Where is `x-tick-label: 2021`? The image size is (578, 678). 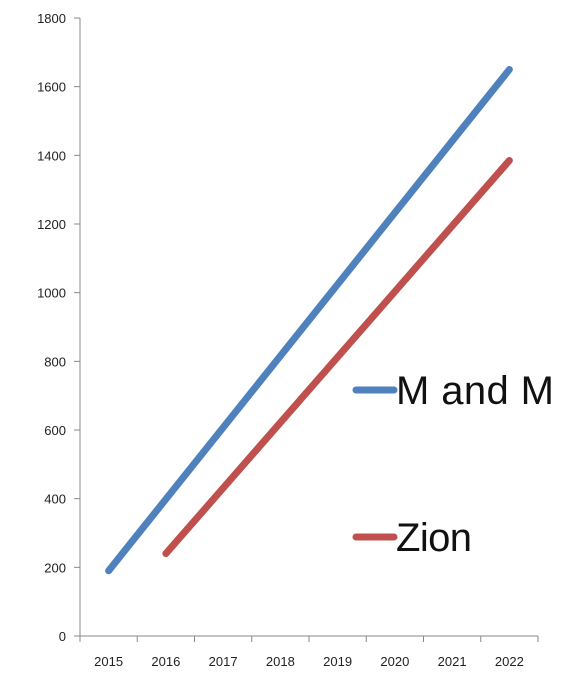
x-tick-label: 2021 is located at coordinates (452, 661).